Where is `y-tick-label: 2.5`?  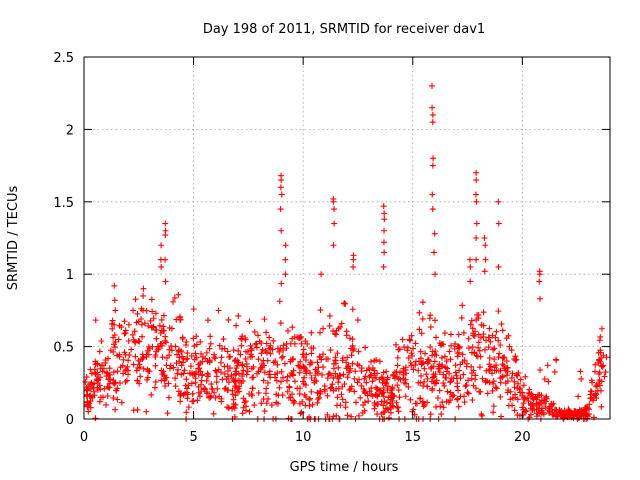 y-tick-label: 2.5 is located at coordinates (63, 58).